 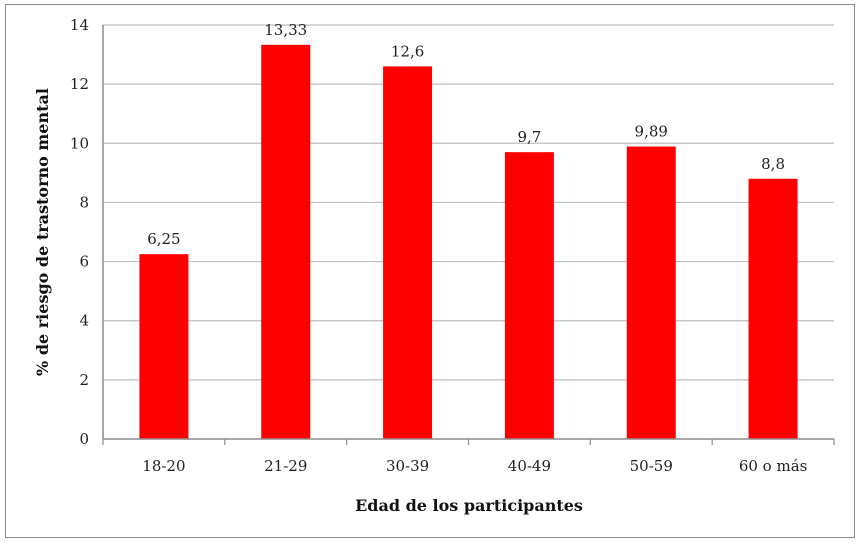 What do you see at coordinates (84, 439) in the screenshot?
I see `y-tick-label: 0` at bounding box center [84, 439].